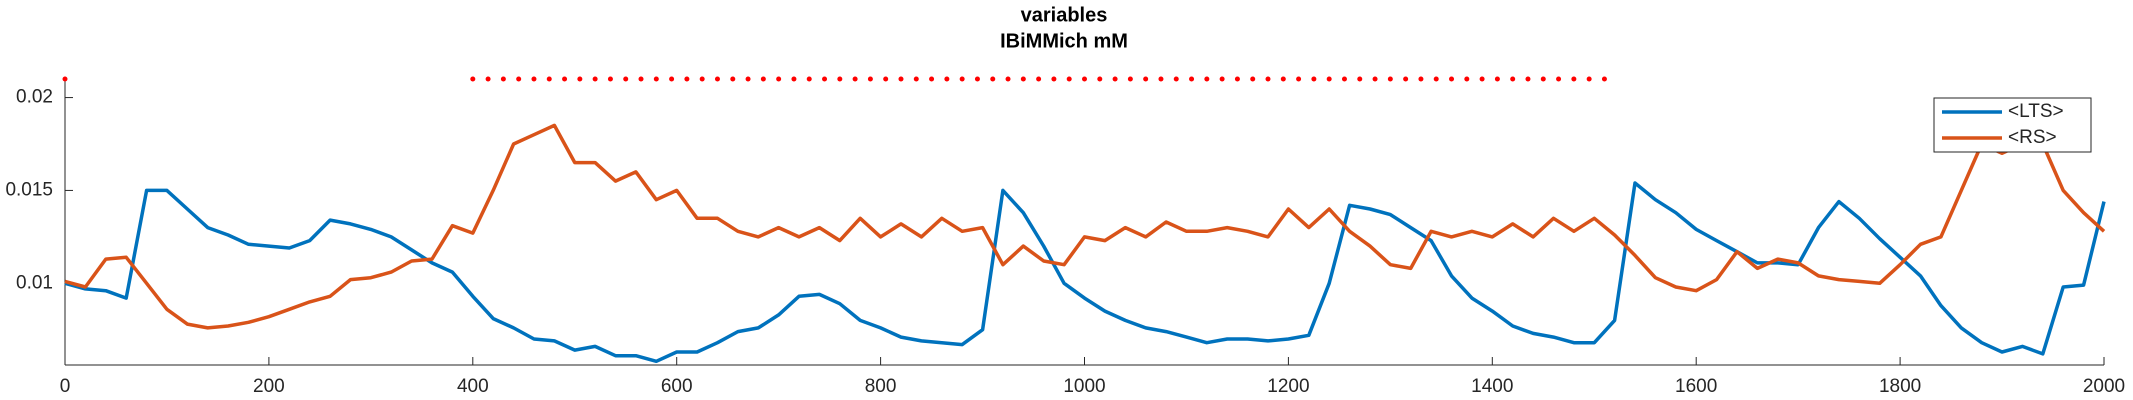 The image size is (2133, 400). What do you see at coordinates (1288, 386) in the screenshot?
I see `x-tick-label: 1200` at bounding box center [1288, 386].